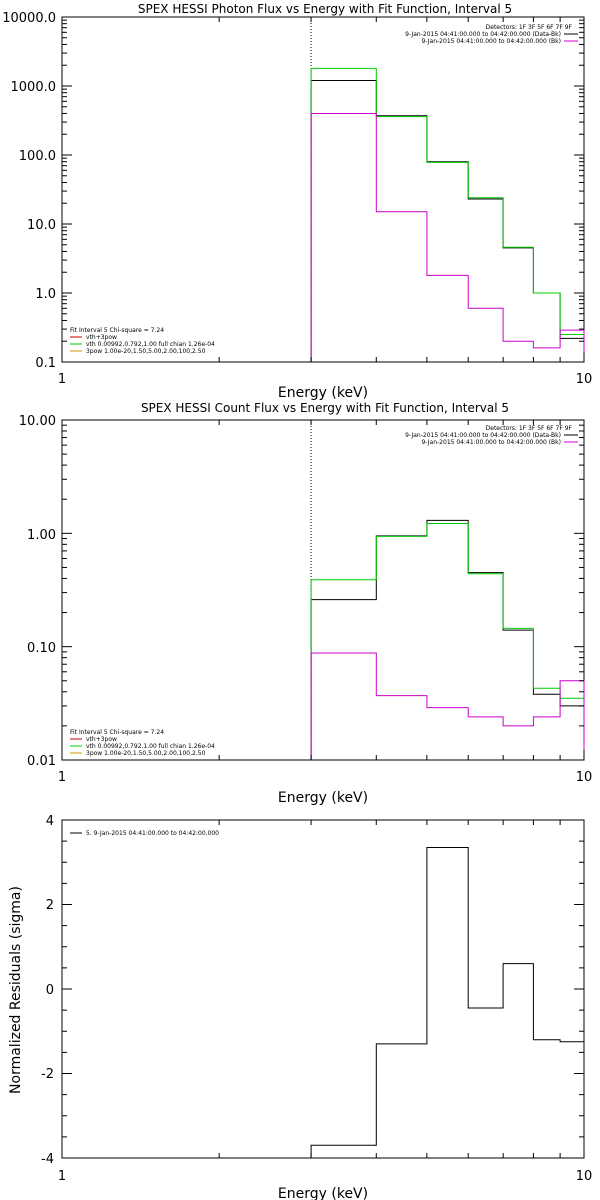 The image size is (600, 1200). What do you see at coordinates (146, 753) in the screenshot?
I see `panel2-legend-3pow: 3pow 1.00e-20,1.50,5.00,2.00,100,2.50` at bounding box center [146, 753].